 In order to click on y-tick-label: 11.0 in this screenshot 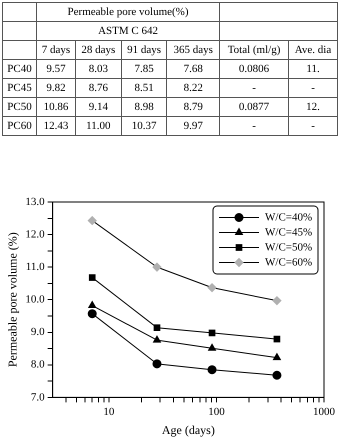, I will do `click(36, 267)`.